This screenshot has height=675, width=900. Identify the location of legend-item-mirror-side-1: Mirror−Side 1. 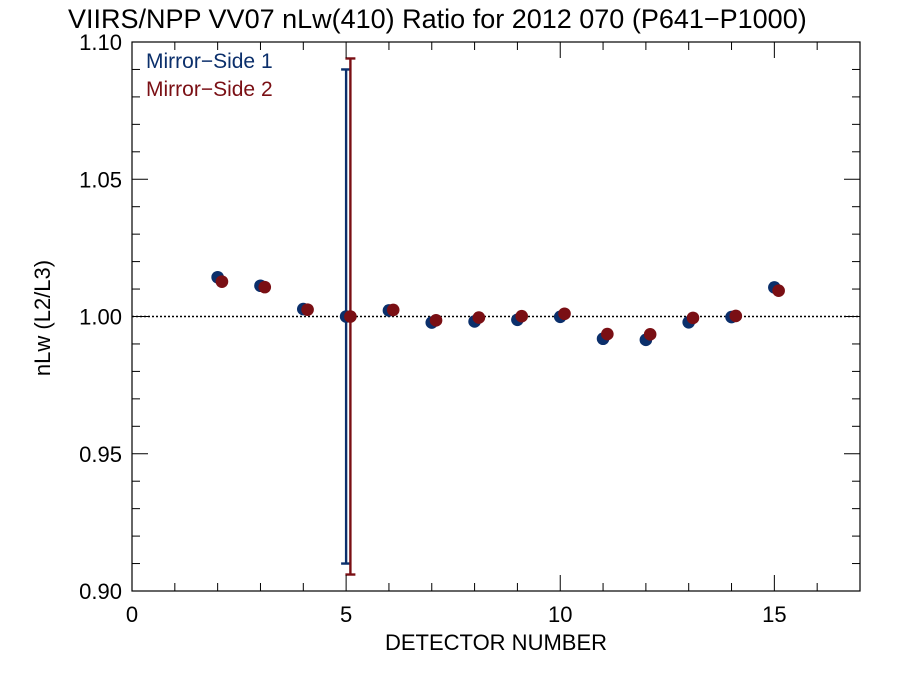
(209, 61).